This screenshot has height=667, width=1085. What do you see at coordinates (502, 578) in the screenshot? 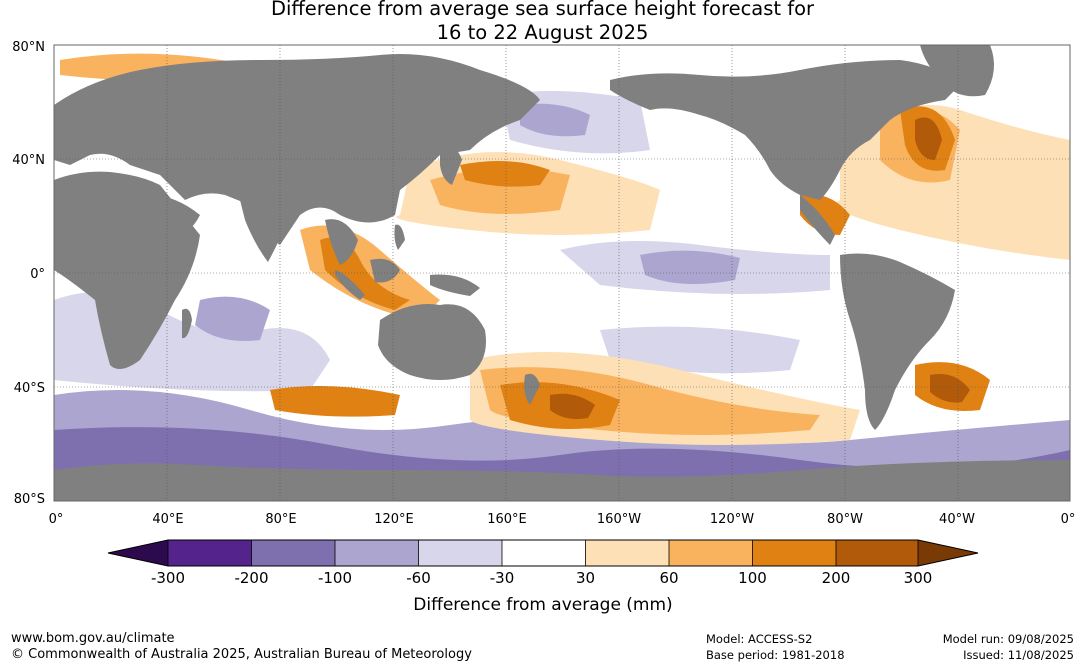
I see `colorbar-tick-neg30: -30` at bounding box center [502, 578].